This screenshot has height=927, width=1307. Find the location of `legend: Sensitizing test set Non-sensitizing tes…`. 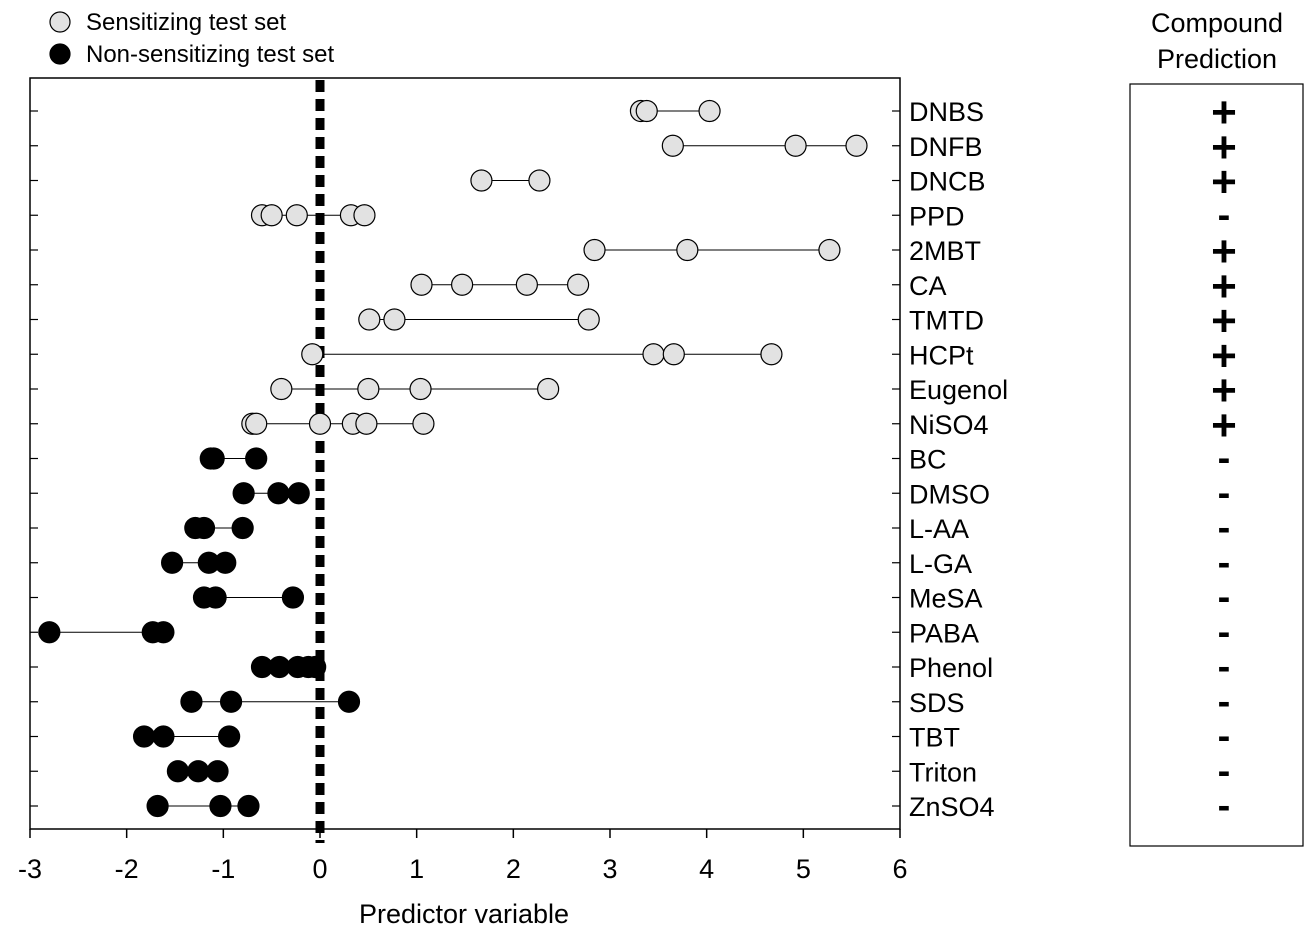

legend: Sensitizing test set Non-sensitizing tes… is located at coordinates (191, 38).